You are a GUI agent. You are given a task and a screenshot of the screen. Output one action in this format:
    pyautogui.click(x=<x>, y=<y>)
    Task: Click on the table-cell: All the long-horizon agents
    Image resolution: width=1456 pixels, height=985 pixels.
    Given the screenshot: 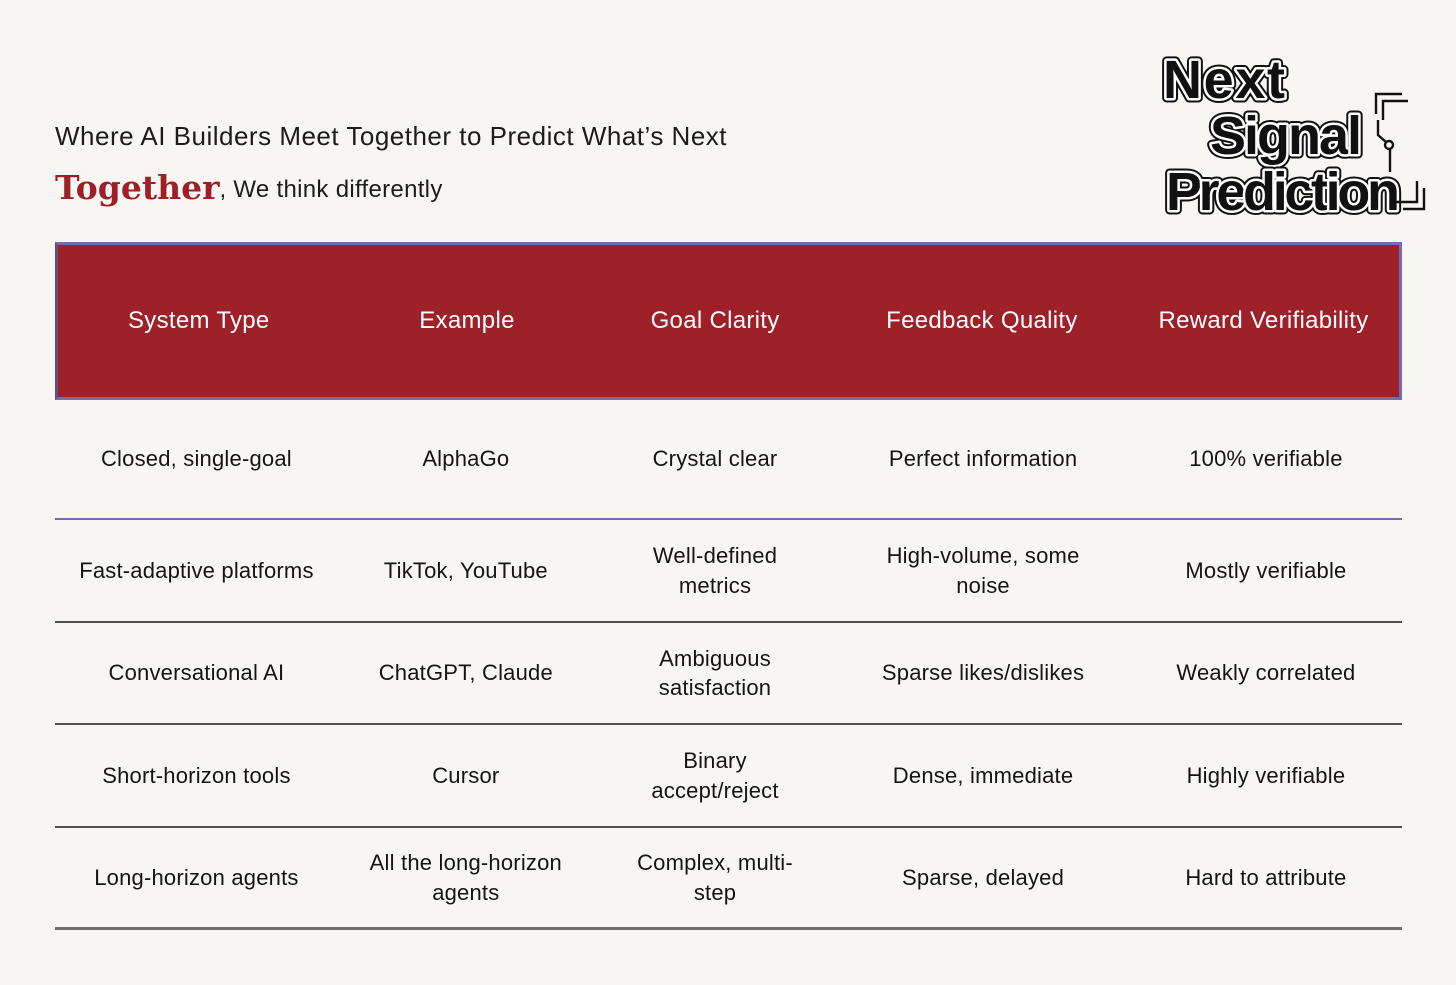 What is the action you would take?
    pyautogui.click(x=465, y=877)
    